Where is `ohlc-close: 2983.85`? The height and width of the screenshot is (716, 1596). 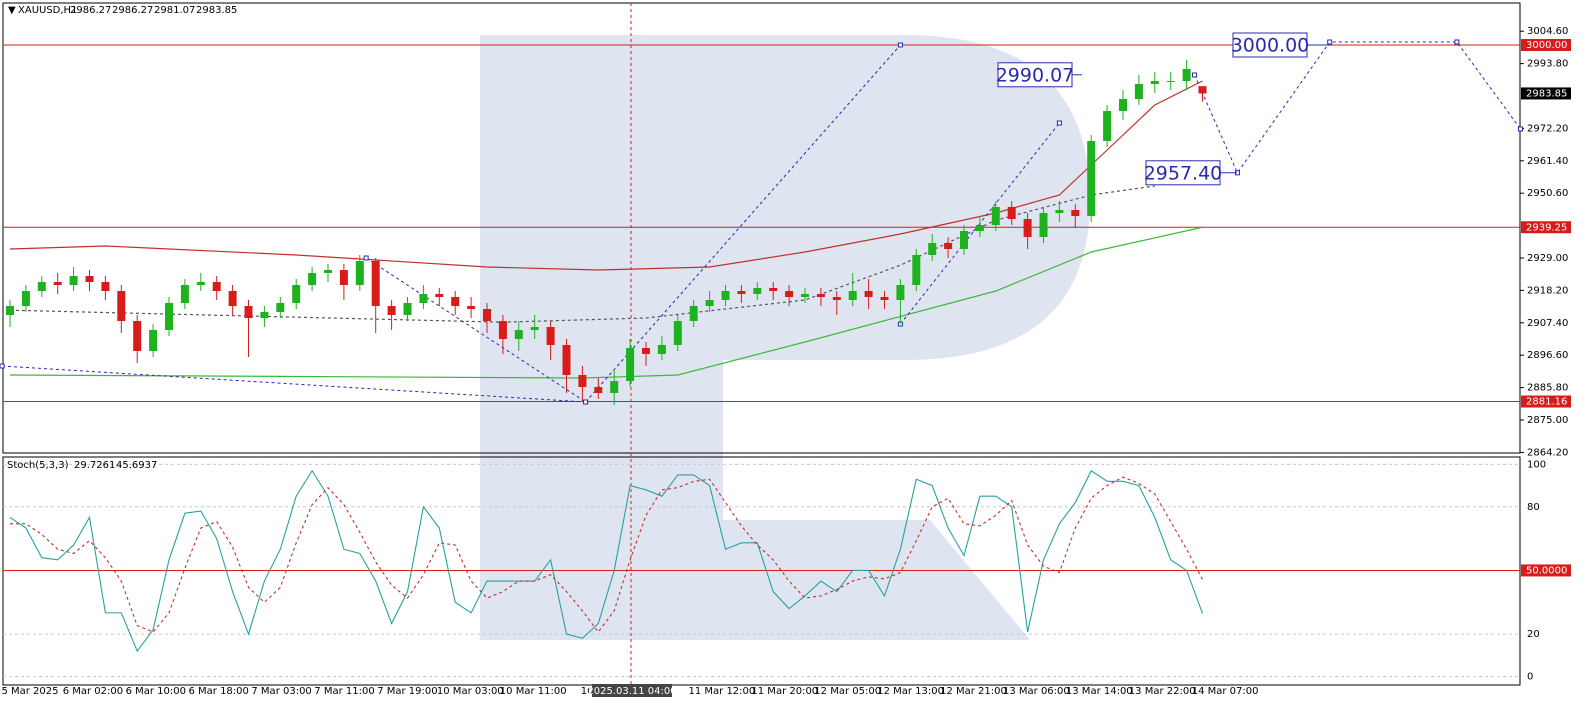 ohlc-close: 2983.85 is located at coordinates (216, 10).